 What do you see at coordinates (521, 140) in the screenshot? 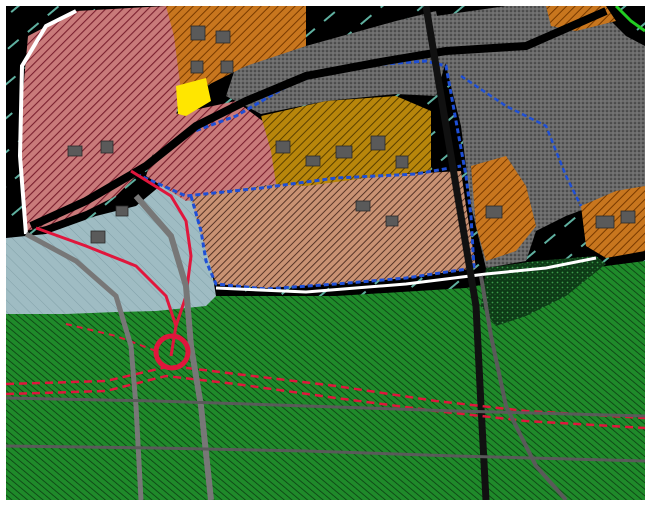
I see `planning-boundary-east` at bounding box center [521, 140].